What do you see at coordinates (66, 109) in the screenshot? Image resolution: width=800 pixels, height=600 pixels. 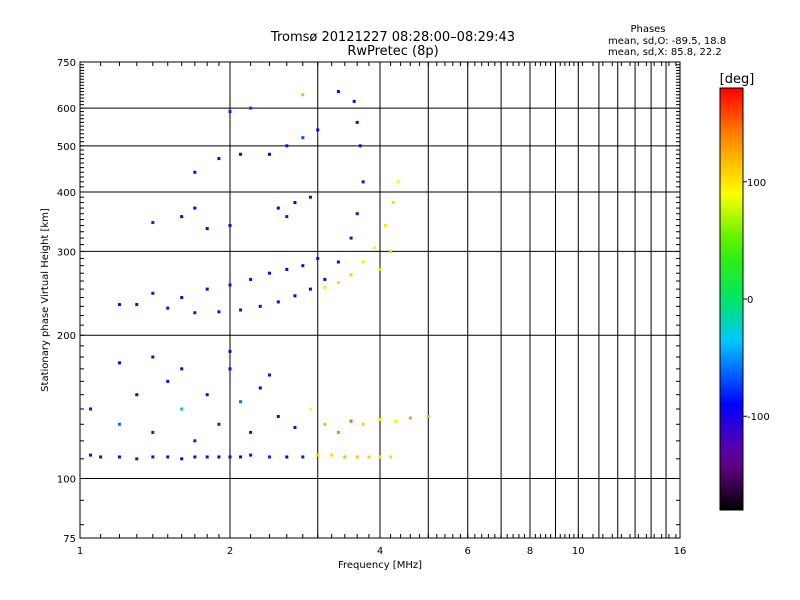 I see `y-tick-label: 600` at bounding box center [66, 109].